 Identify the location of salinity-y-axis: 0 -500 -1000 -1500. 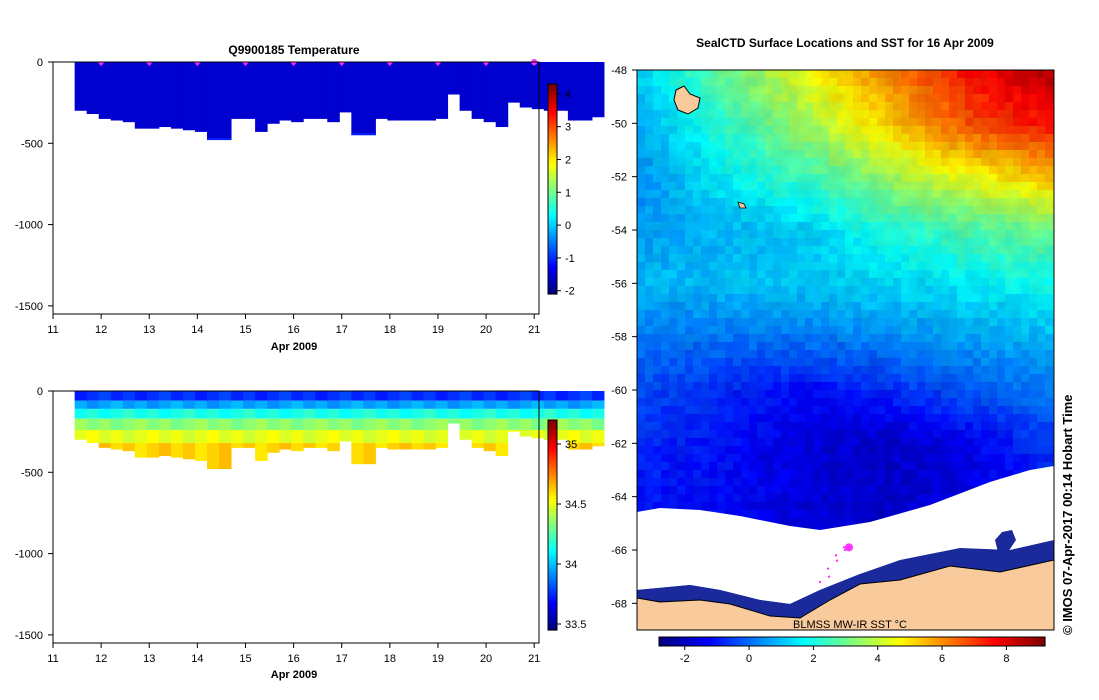
(34, 514).